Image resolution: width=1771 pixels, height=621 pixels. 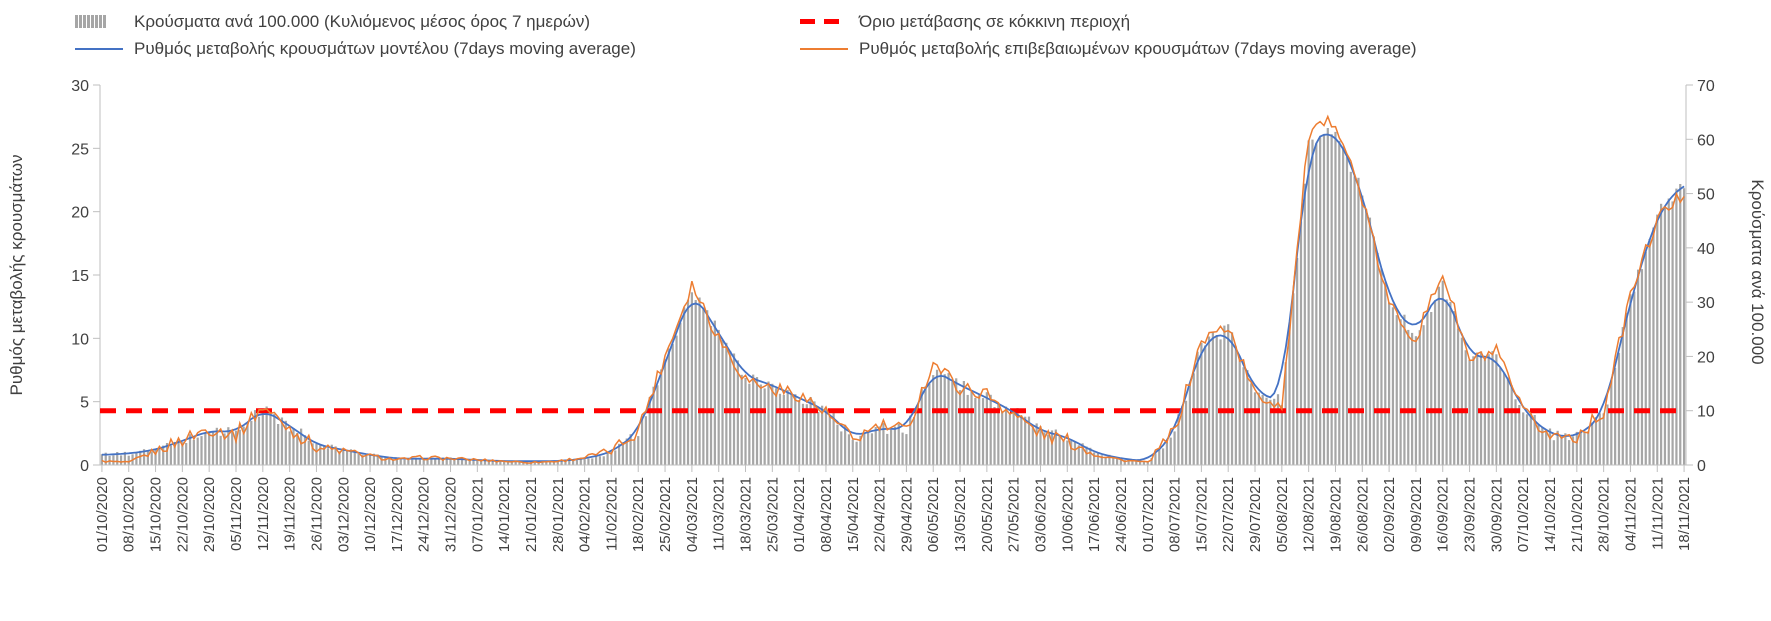 What do you see at coordinates (995, 21) in the screenshot?
I see `legend-label-threshold: Όριο μετάβασης σε κόκκινη περιοχή` at bounding box center [995, 21].